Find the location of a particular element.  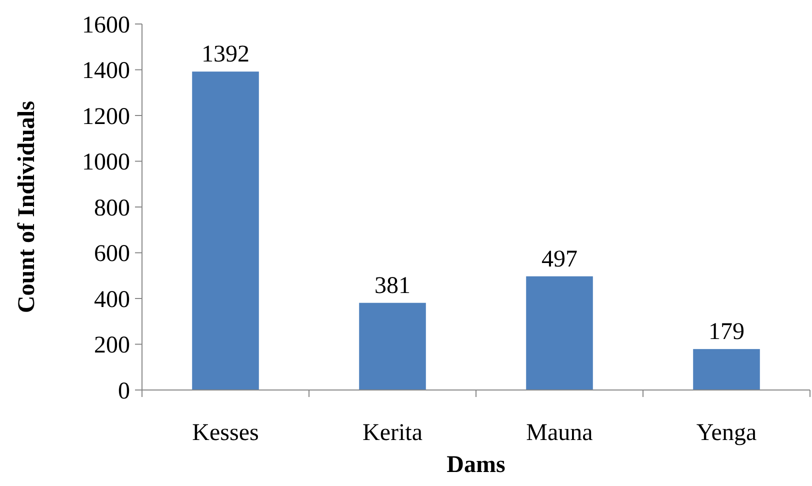

y-tick-label: 600 is located at coordinates (112, 254).